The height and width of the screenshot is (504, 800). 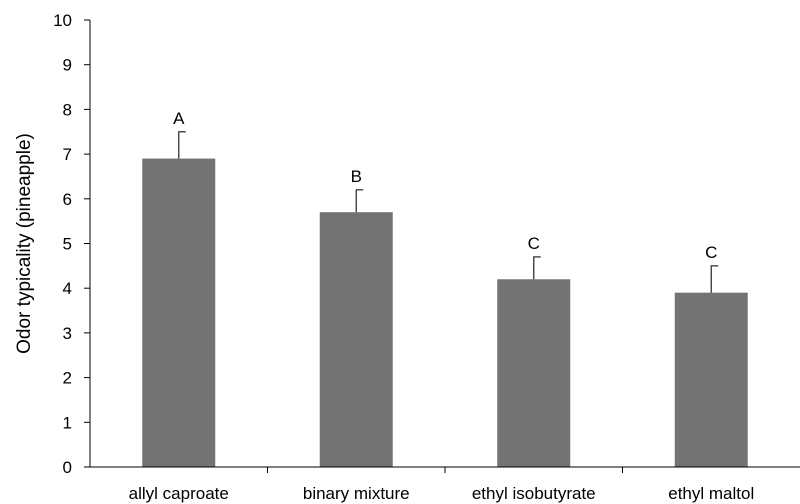 I want to click on x-category-label: ethyl maltol, so click(x=711, y=493).